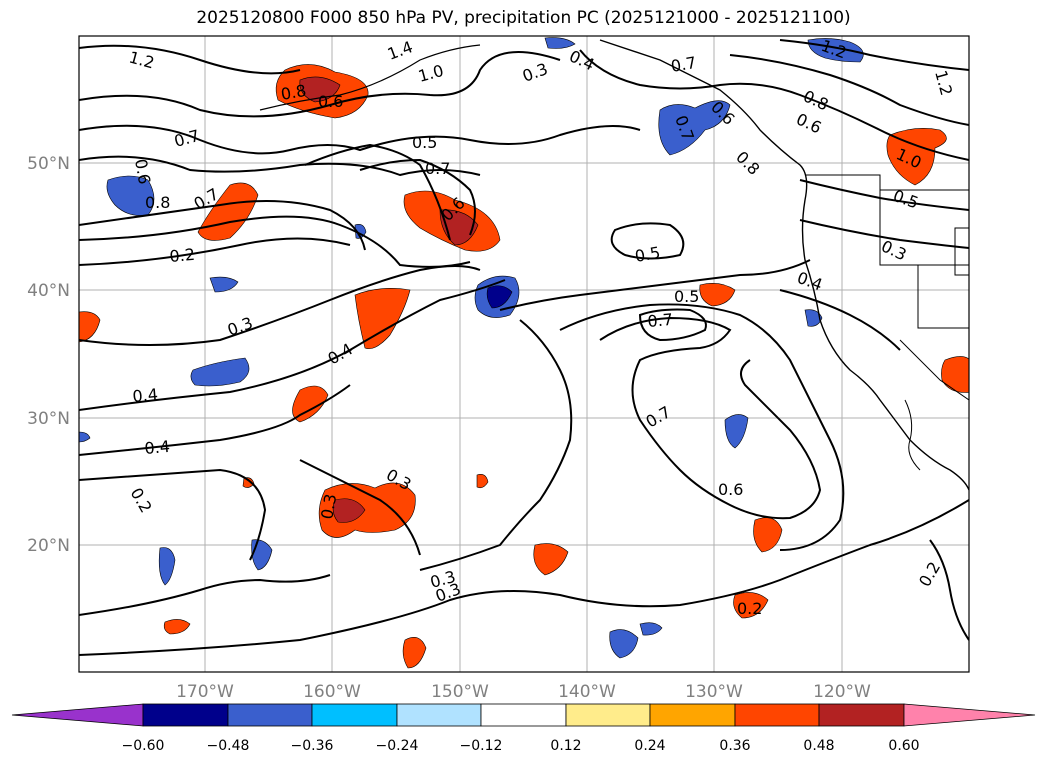 The image size is (1047, 765). I want to click on lat-tick-label: 30°N, so click(48, 419).